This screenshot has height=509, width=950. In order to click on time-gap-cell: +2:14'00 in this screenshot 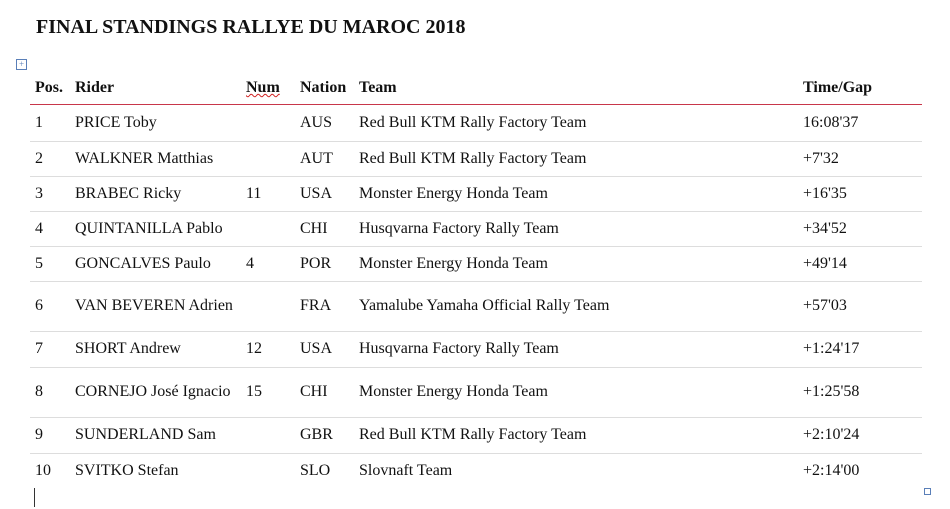, I will do `click(831, 470)`.